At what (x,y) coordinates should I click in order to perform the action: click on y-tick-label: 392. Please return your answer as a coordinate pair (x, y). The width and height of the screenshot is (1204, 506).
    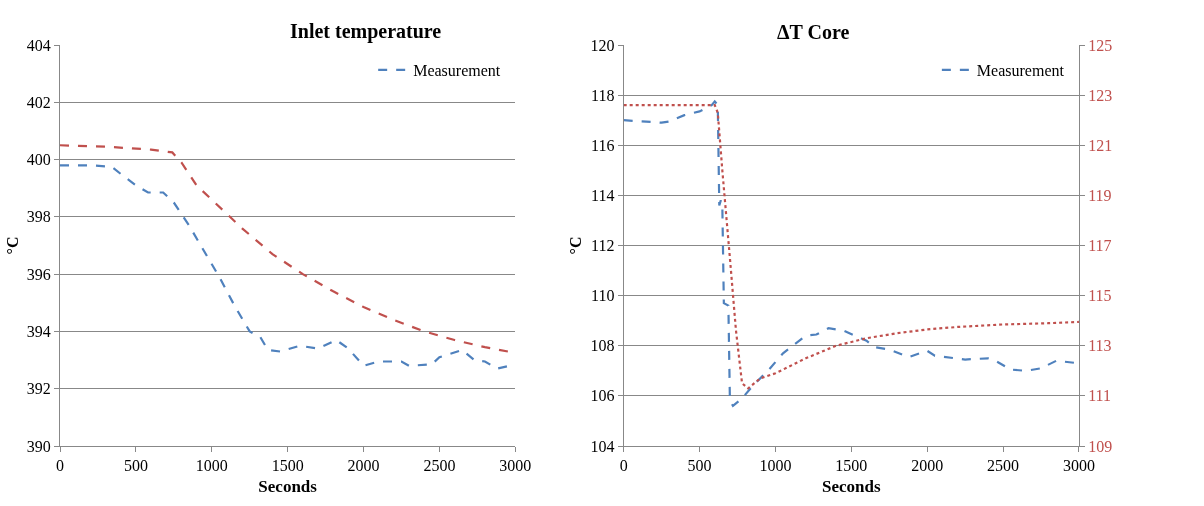
    Looking at the image, I should click on (38, 389).